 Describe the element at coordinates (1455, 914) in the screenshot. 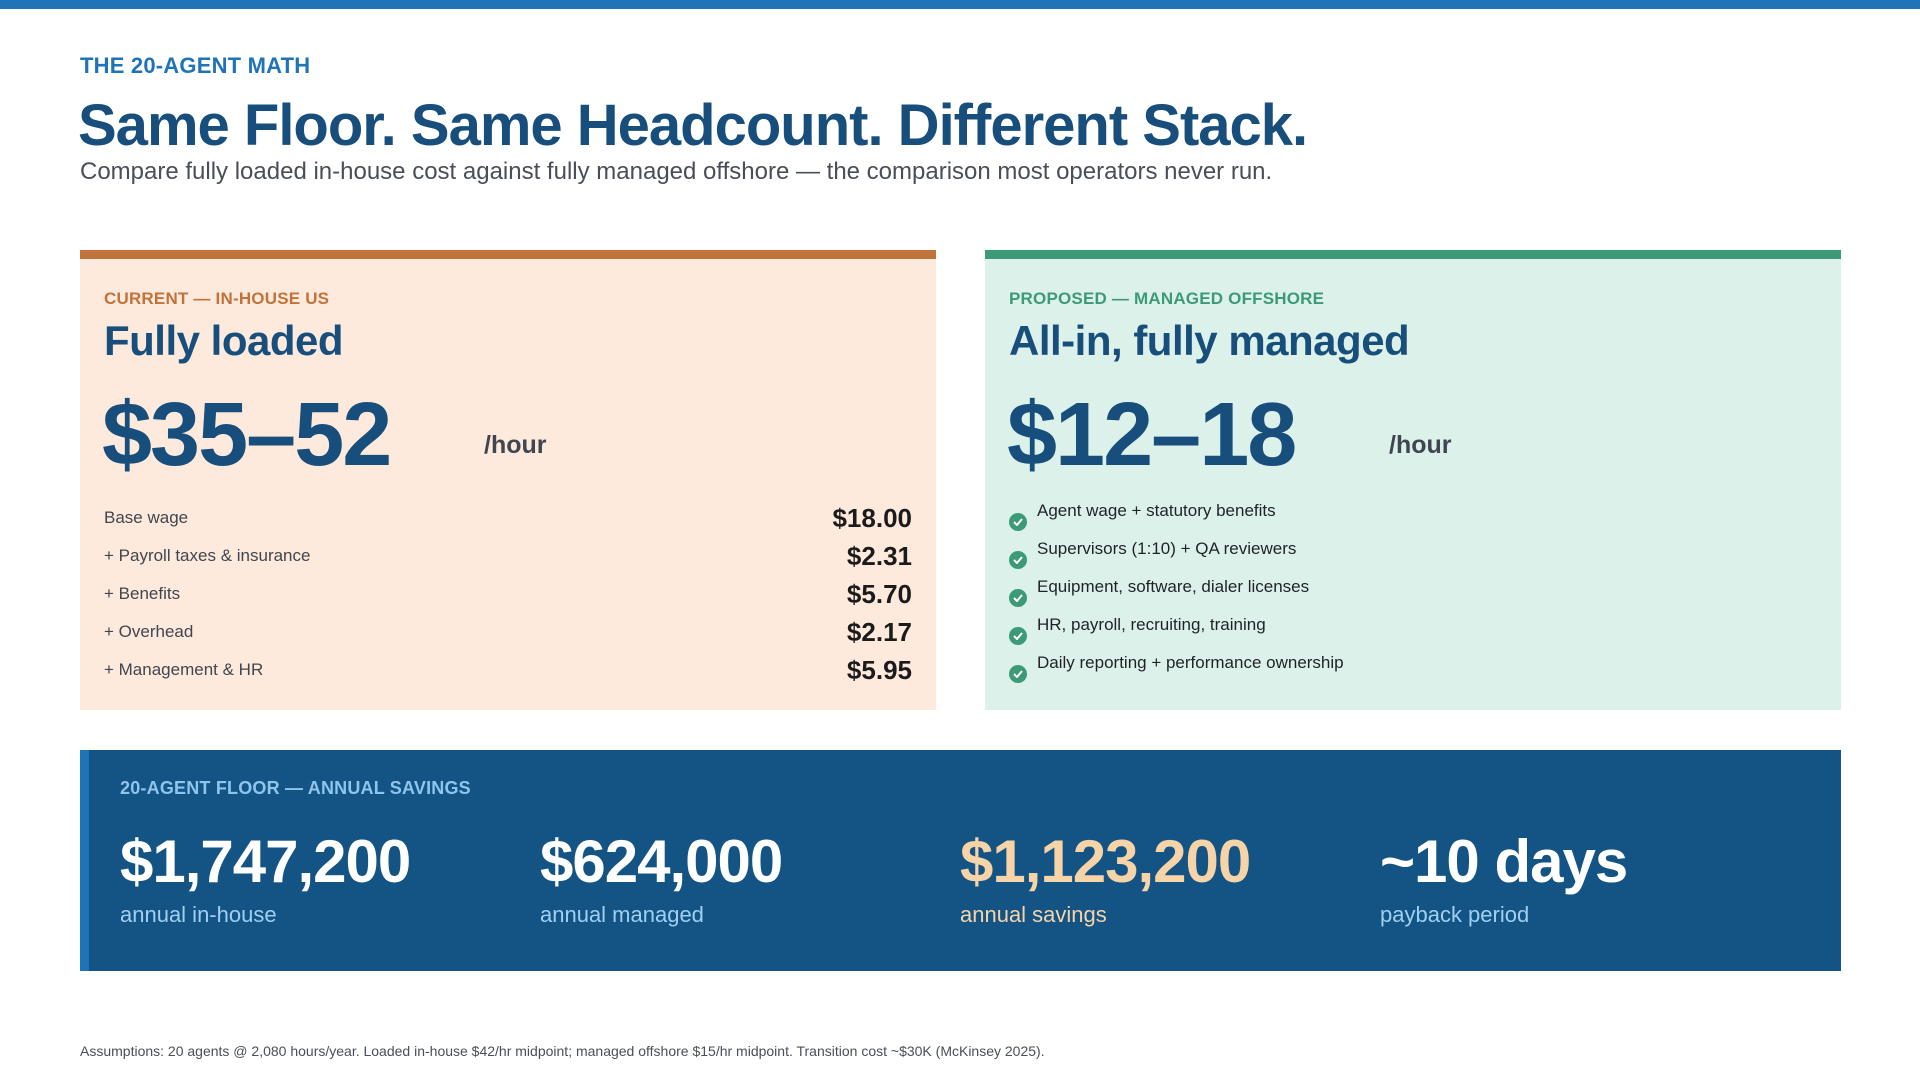

I see `stat-label: payback period` at that location.